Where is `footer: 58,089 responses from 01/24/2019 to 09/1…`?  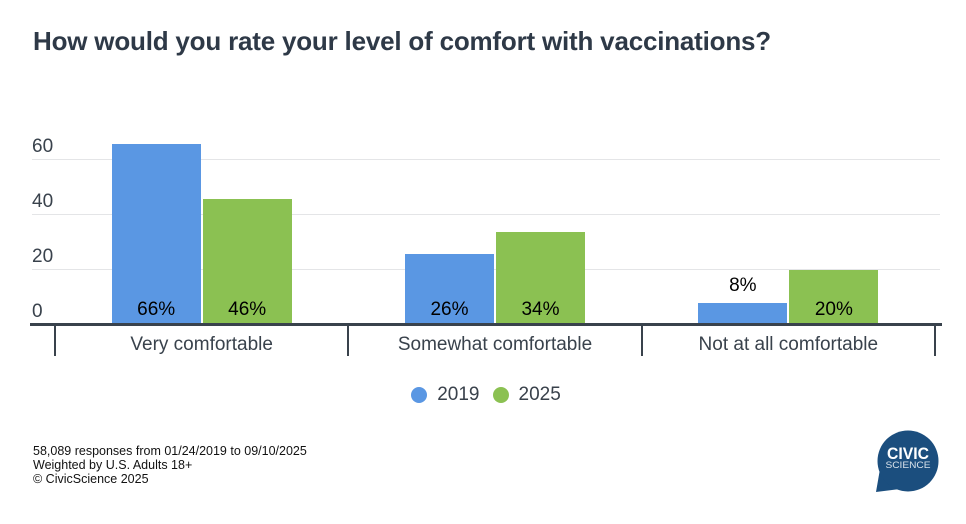 footer: 58,089 responses from 01/24/2019 to 09/1… is located at coordinates (170, 465).